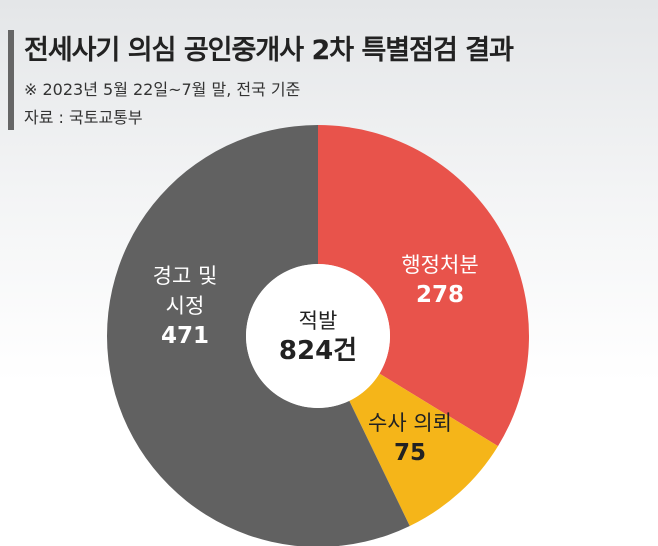 The image size is (658, 546). Describe the element at coordinates (410, 438) in the screenshot. I see `segment-label: 수사 의뢰 75` at that location.